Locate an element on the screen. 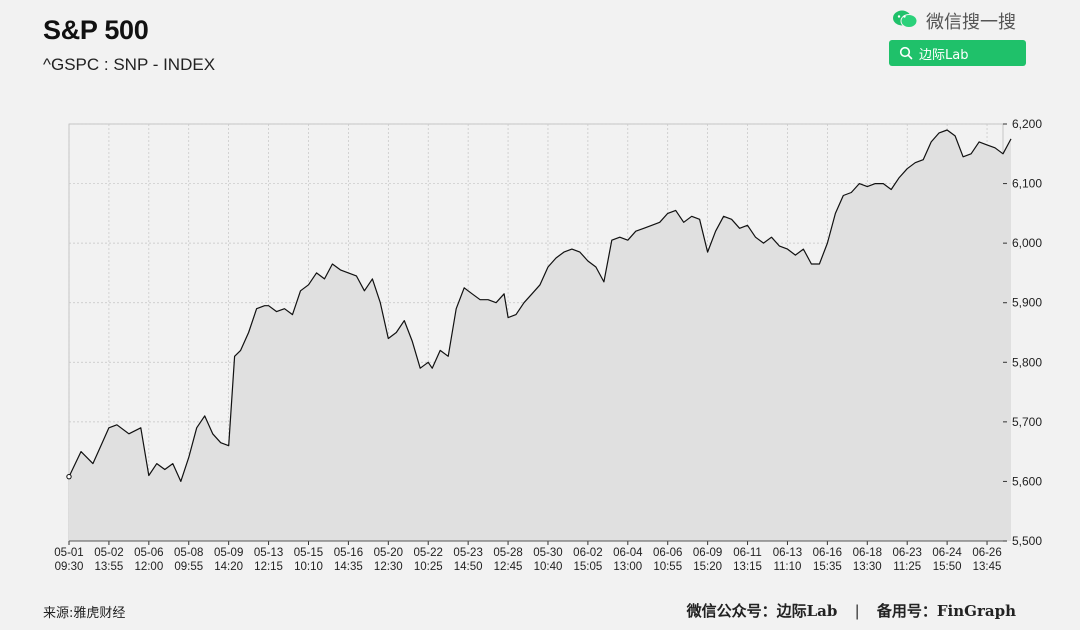 This screenshot has height=630, width=1080. x-tick-time: 12:45 is located at coordinates (508, 567).